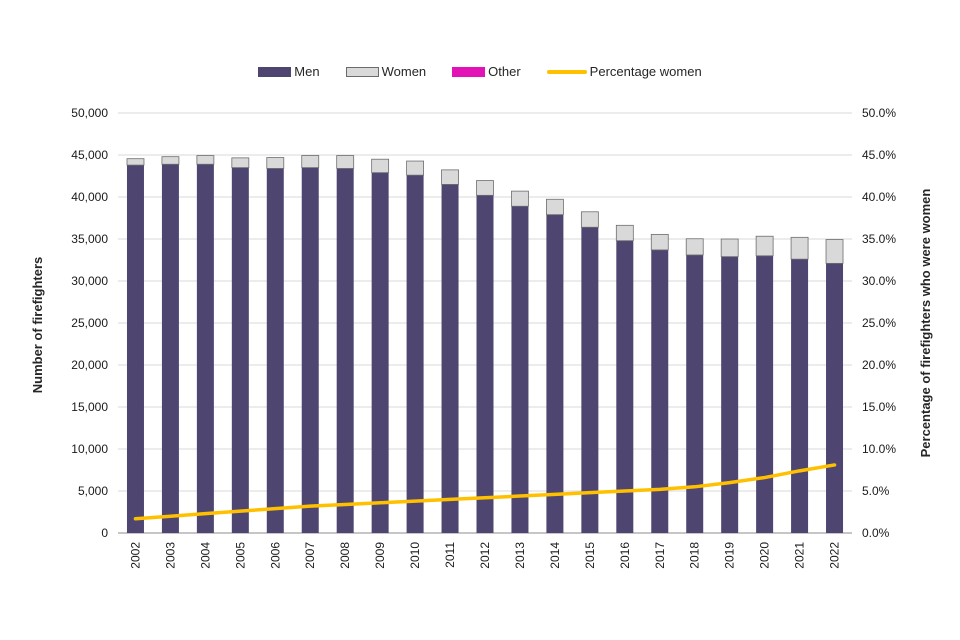 This screenshot has width=960, height=640. I want to click on svg-text: 2009, so click(380, 555).